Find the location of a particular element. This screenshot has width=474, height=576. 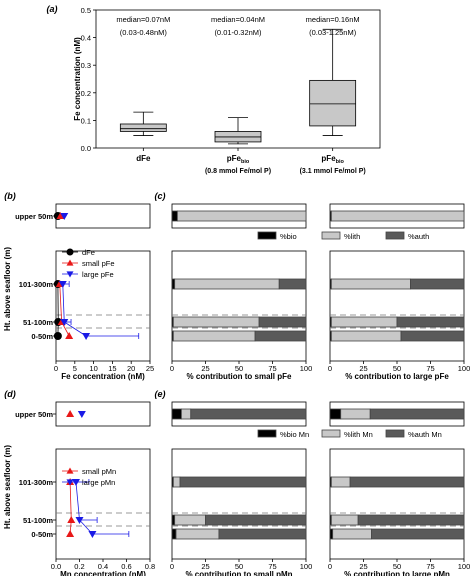

panel-a-label: (a) is located at coordinates (52, 9).